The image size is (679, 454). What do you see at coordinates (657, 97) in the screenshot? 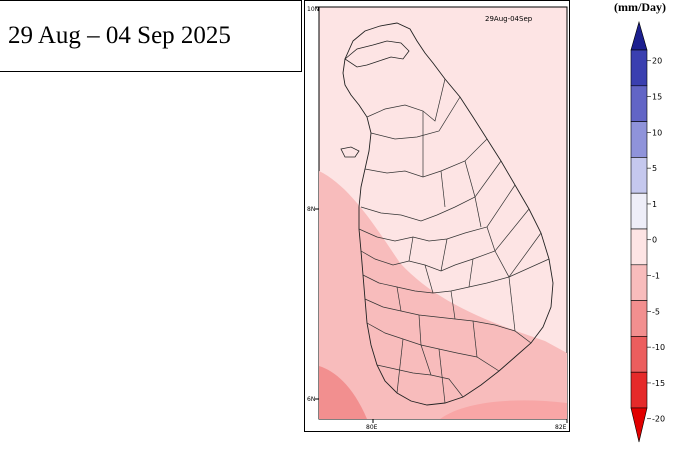
I see `colorbar-tick-label: 15` at bounding box center [657, 97].